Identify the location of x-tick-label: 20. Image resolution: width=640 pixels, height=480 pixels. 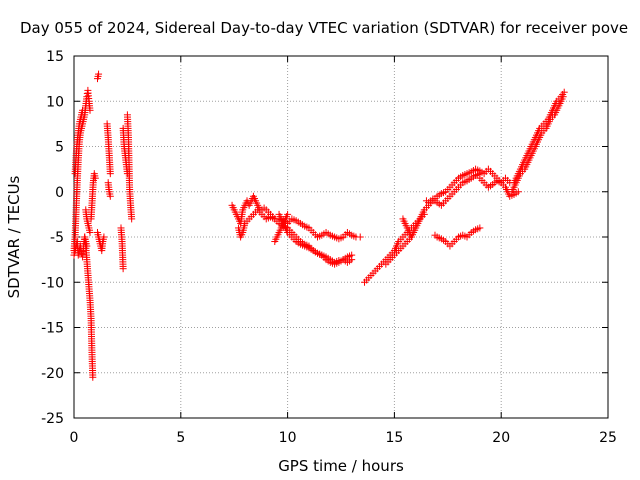
(501, 438).